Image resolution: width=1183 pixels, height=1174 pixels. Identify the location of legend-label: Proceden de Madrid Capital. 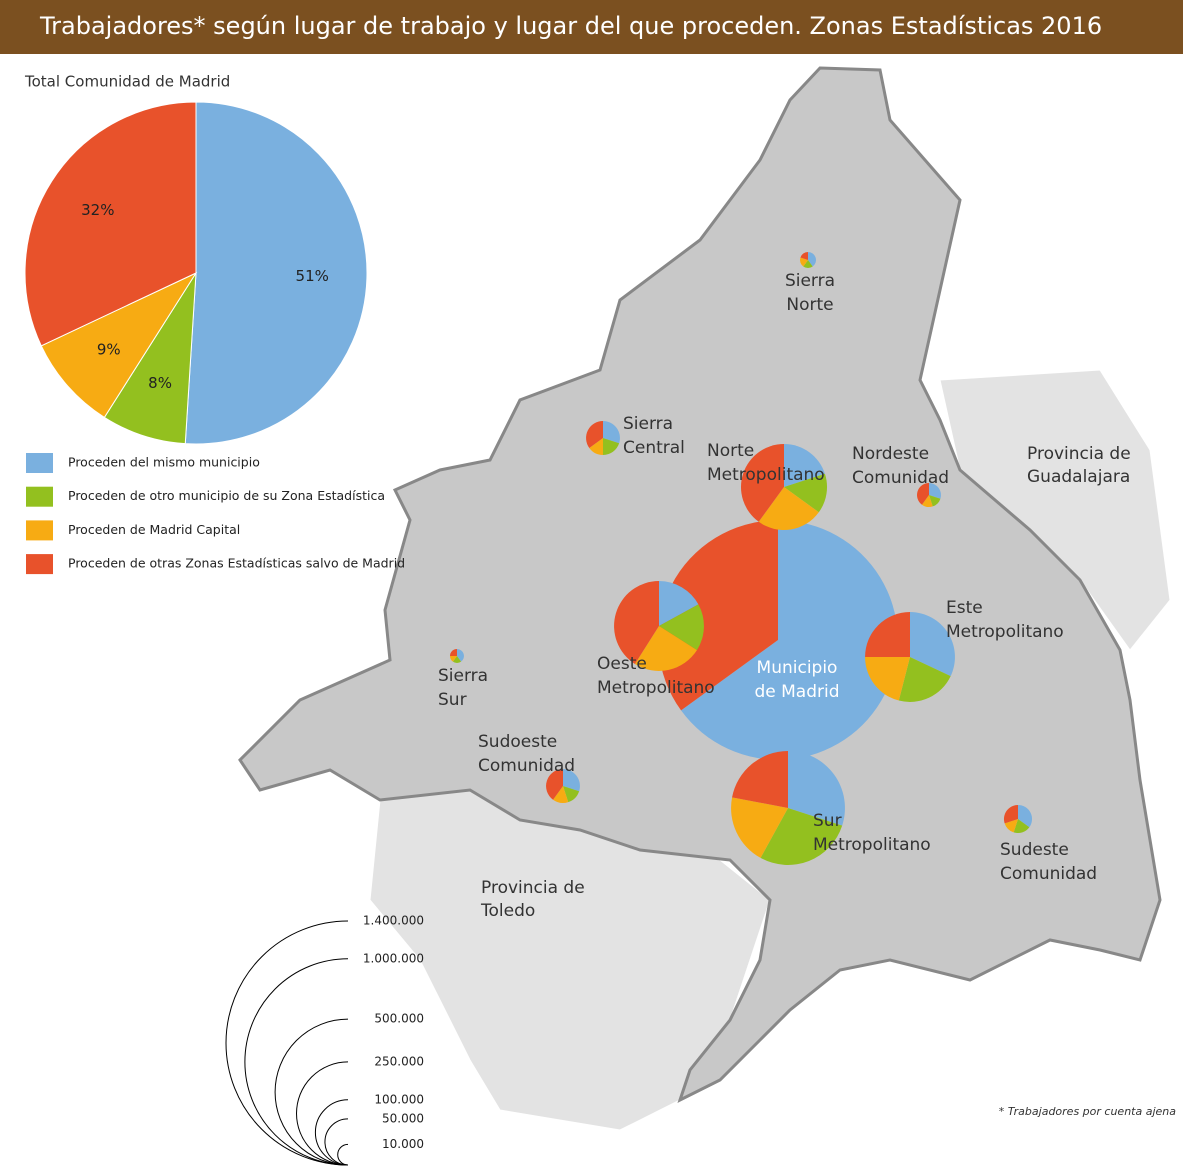
(154, 529).